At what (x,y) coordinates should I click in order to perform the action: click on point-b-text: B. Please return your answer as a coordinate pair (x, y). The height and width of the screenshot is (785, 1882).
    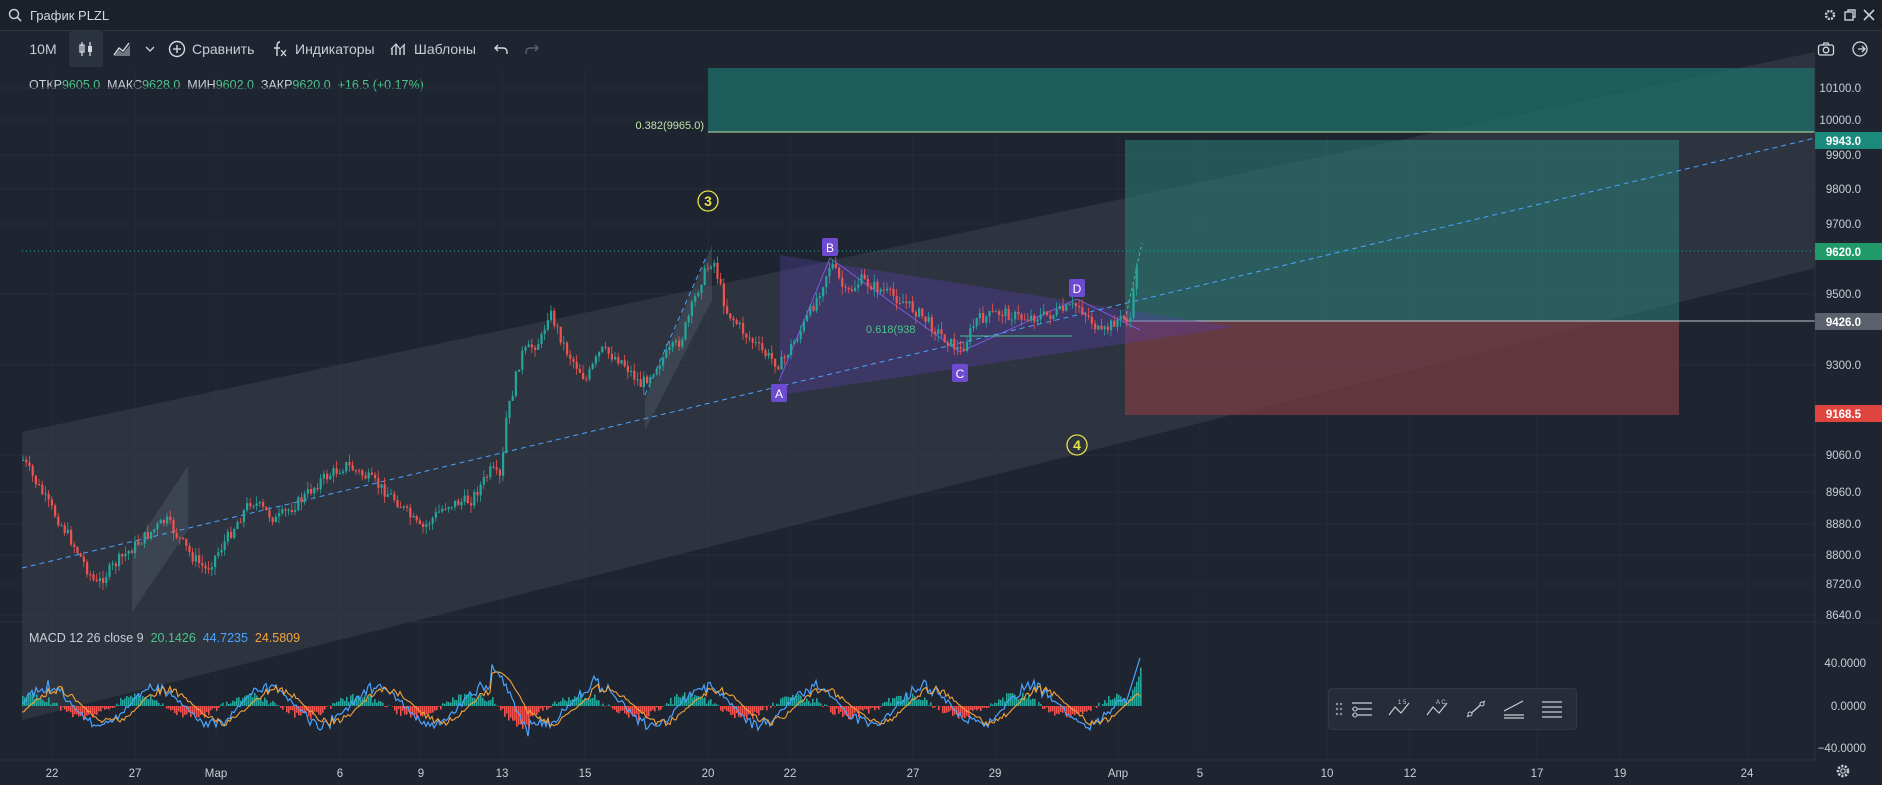
    Looking at the image, I should click on (830, 248).